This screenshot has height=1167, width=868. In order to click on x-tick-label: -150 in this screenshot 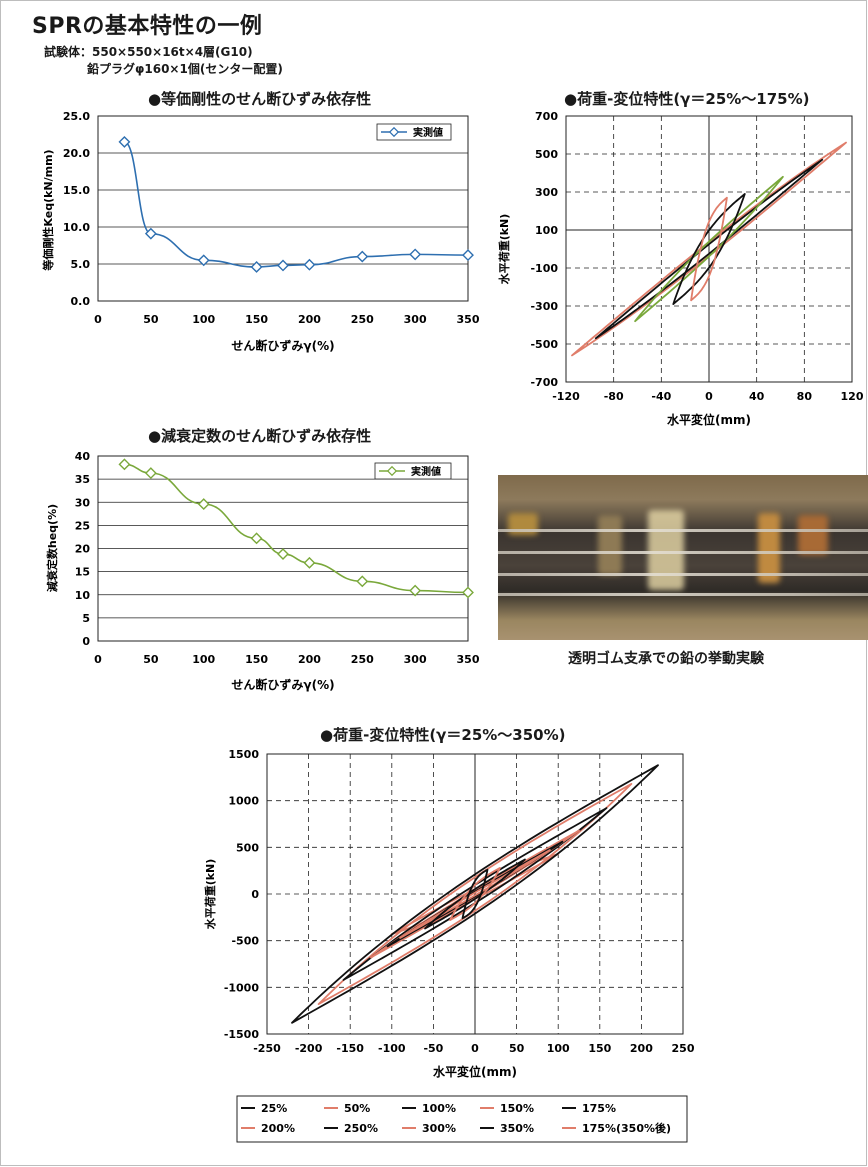, I will do `click(350, 1048)`.